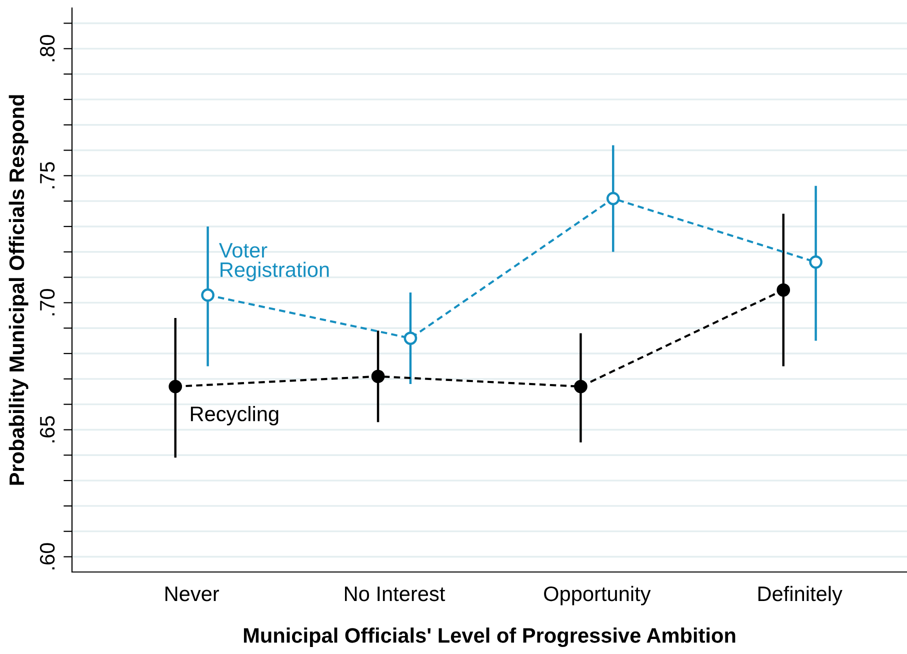 The image size is (907, 654). What do you see at coordinates (47, 302) in the screenshot?
I see `y-tick-label: .70` at bounding box center [47, 302].